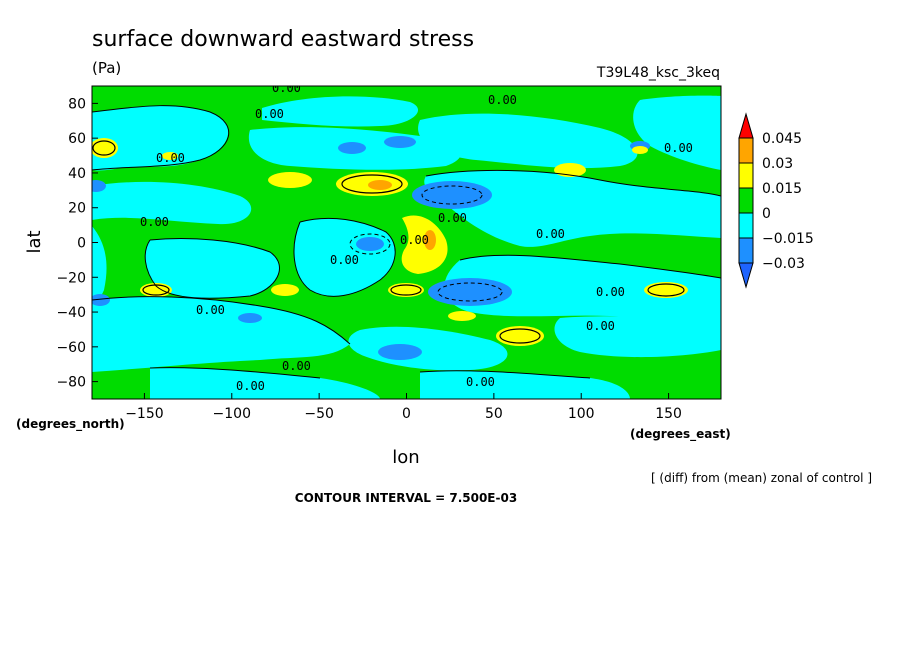  I want to click on chart-units: (Pa), so click(106, 68).